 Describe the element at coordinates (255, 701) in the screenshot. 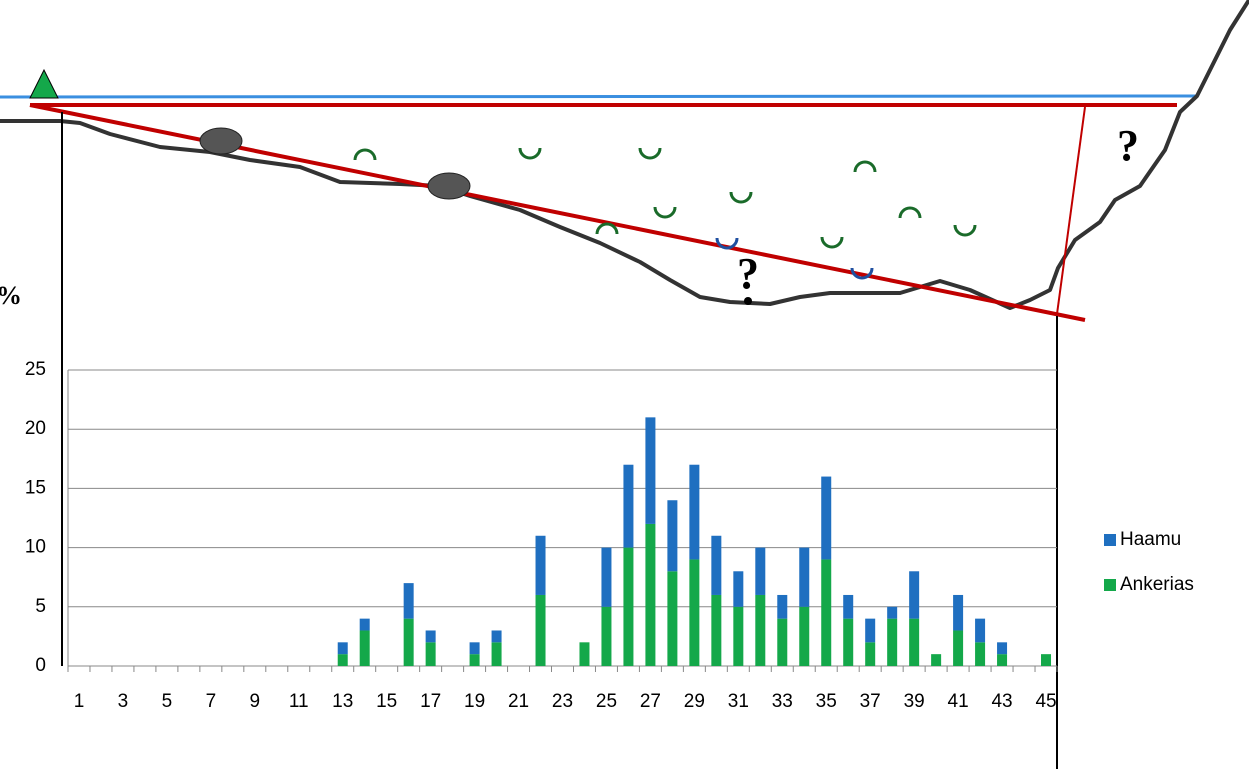

I see `x-tick-label: 9` at that location.